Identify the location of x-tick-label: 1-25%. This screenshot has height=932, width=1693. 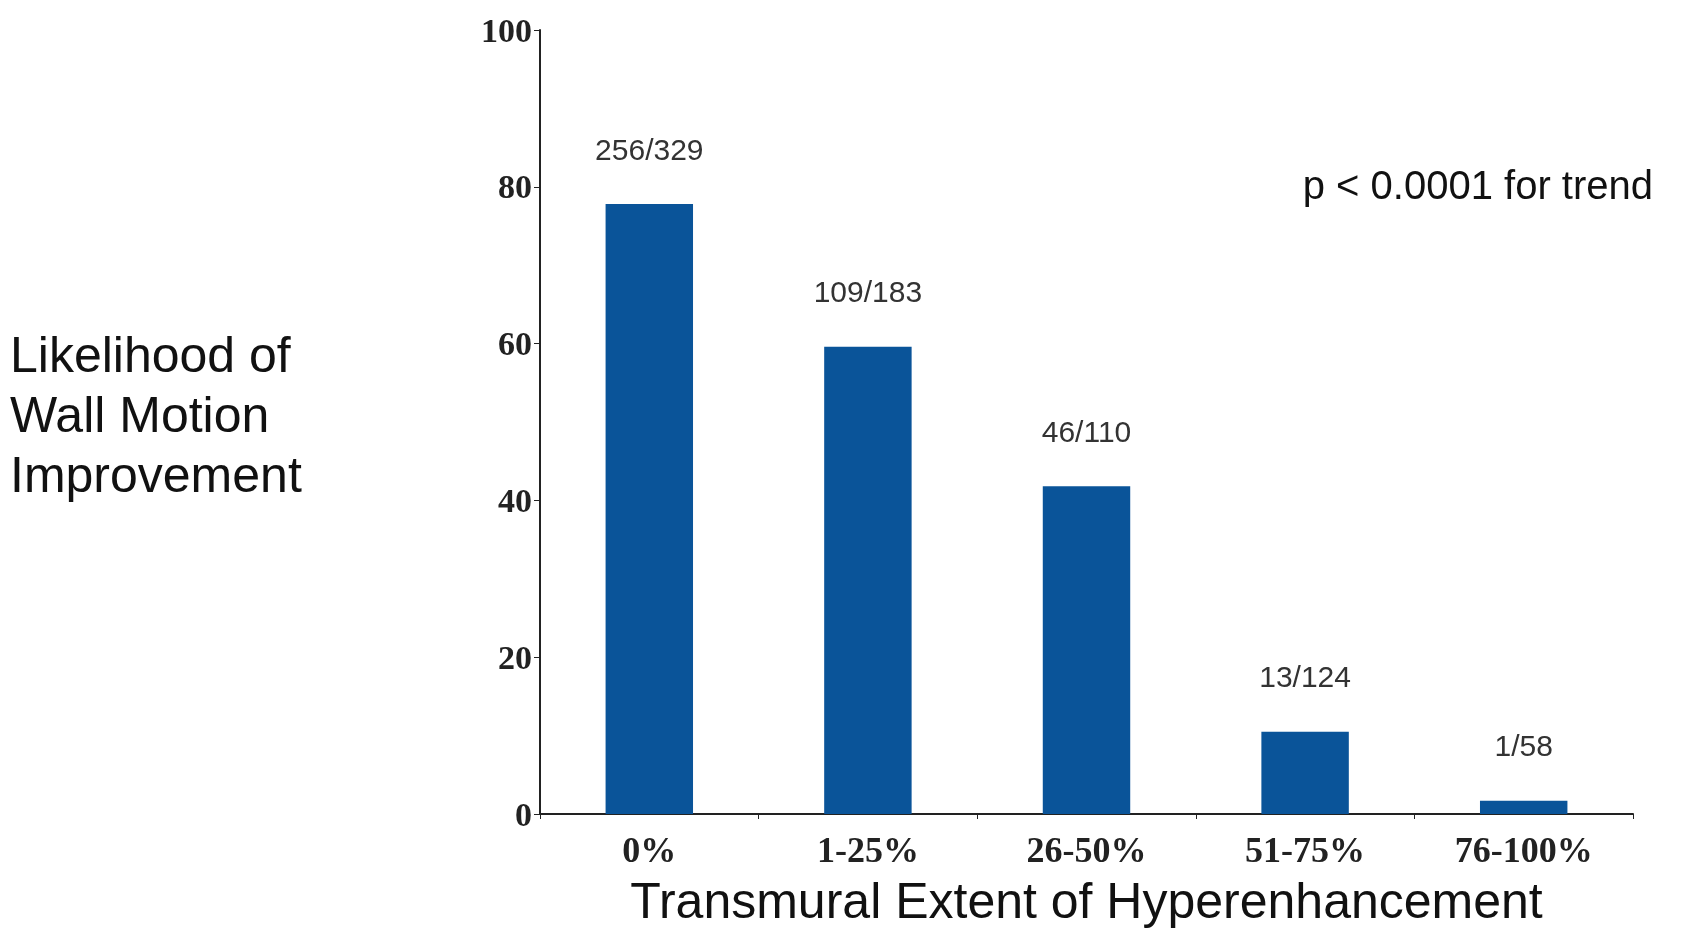
(867, 850).